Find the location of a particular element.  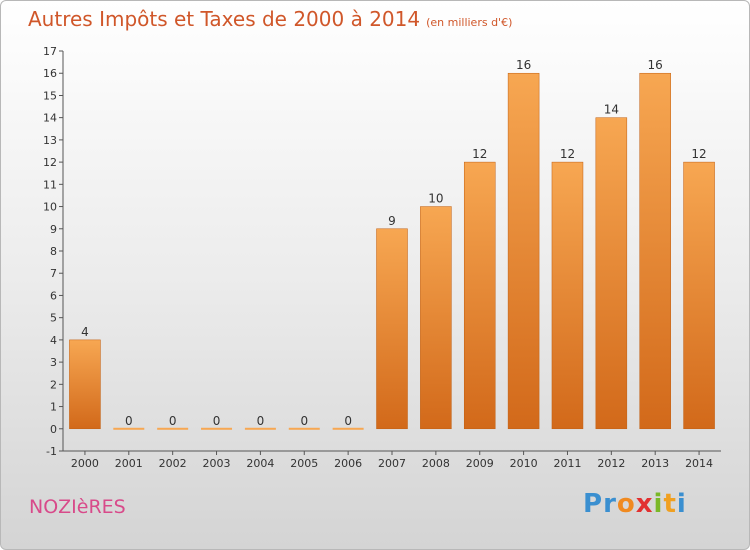

proxiti-logo: Proxiti is located at coordinates (635, 504).